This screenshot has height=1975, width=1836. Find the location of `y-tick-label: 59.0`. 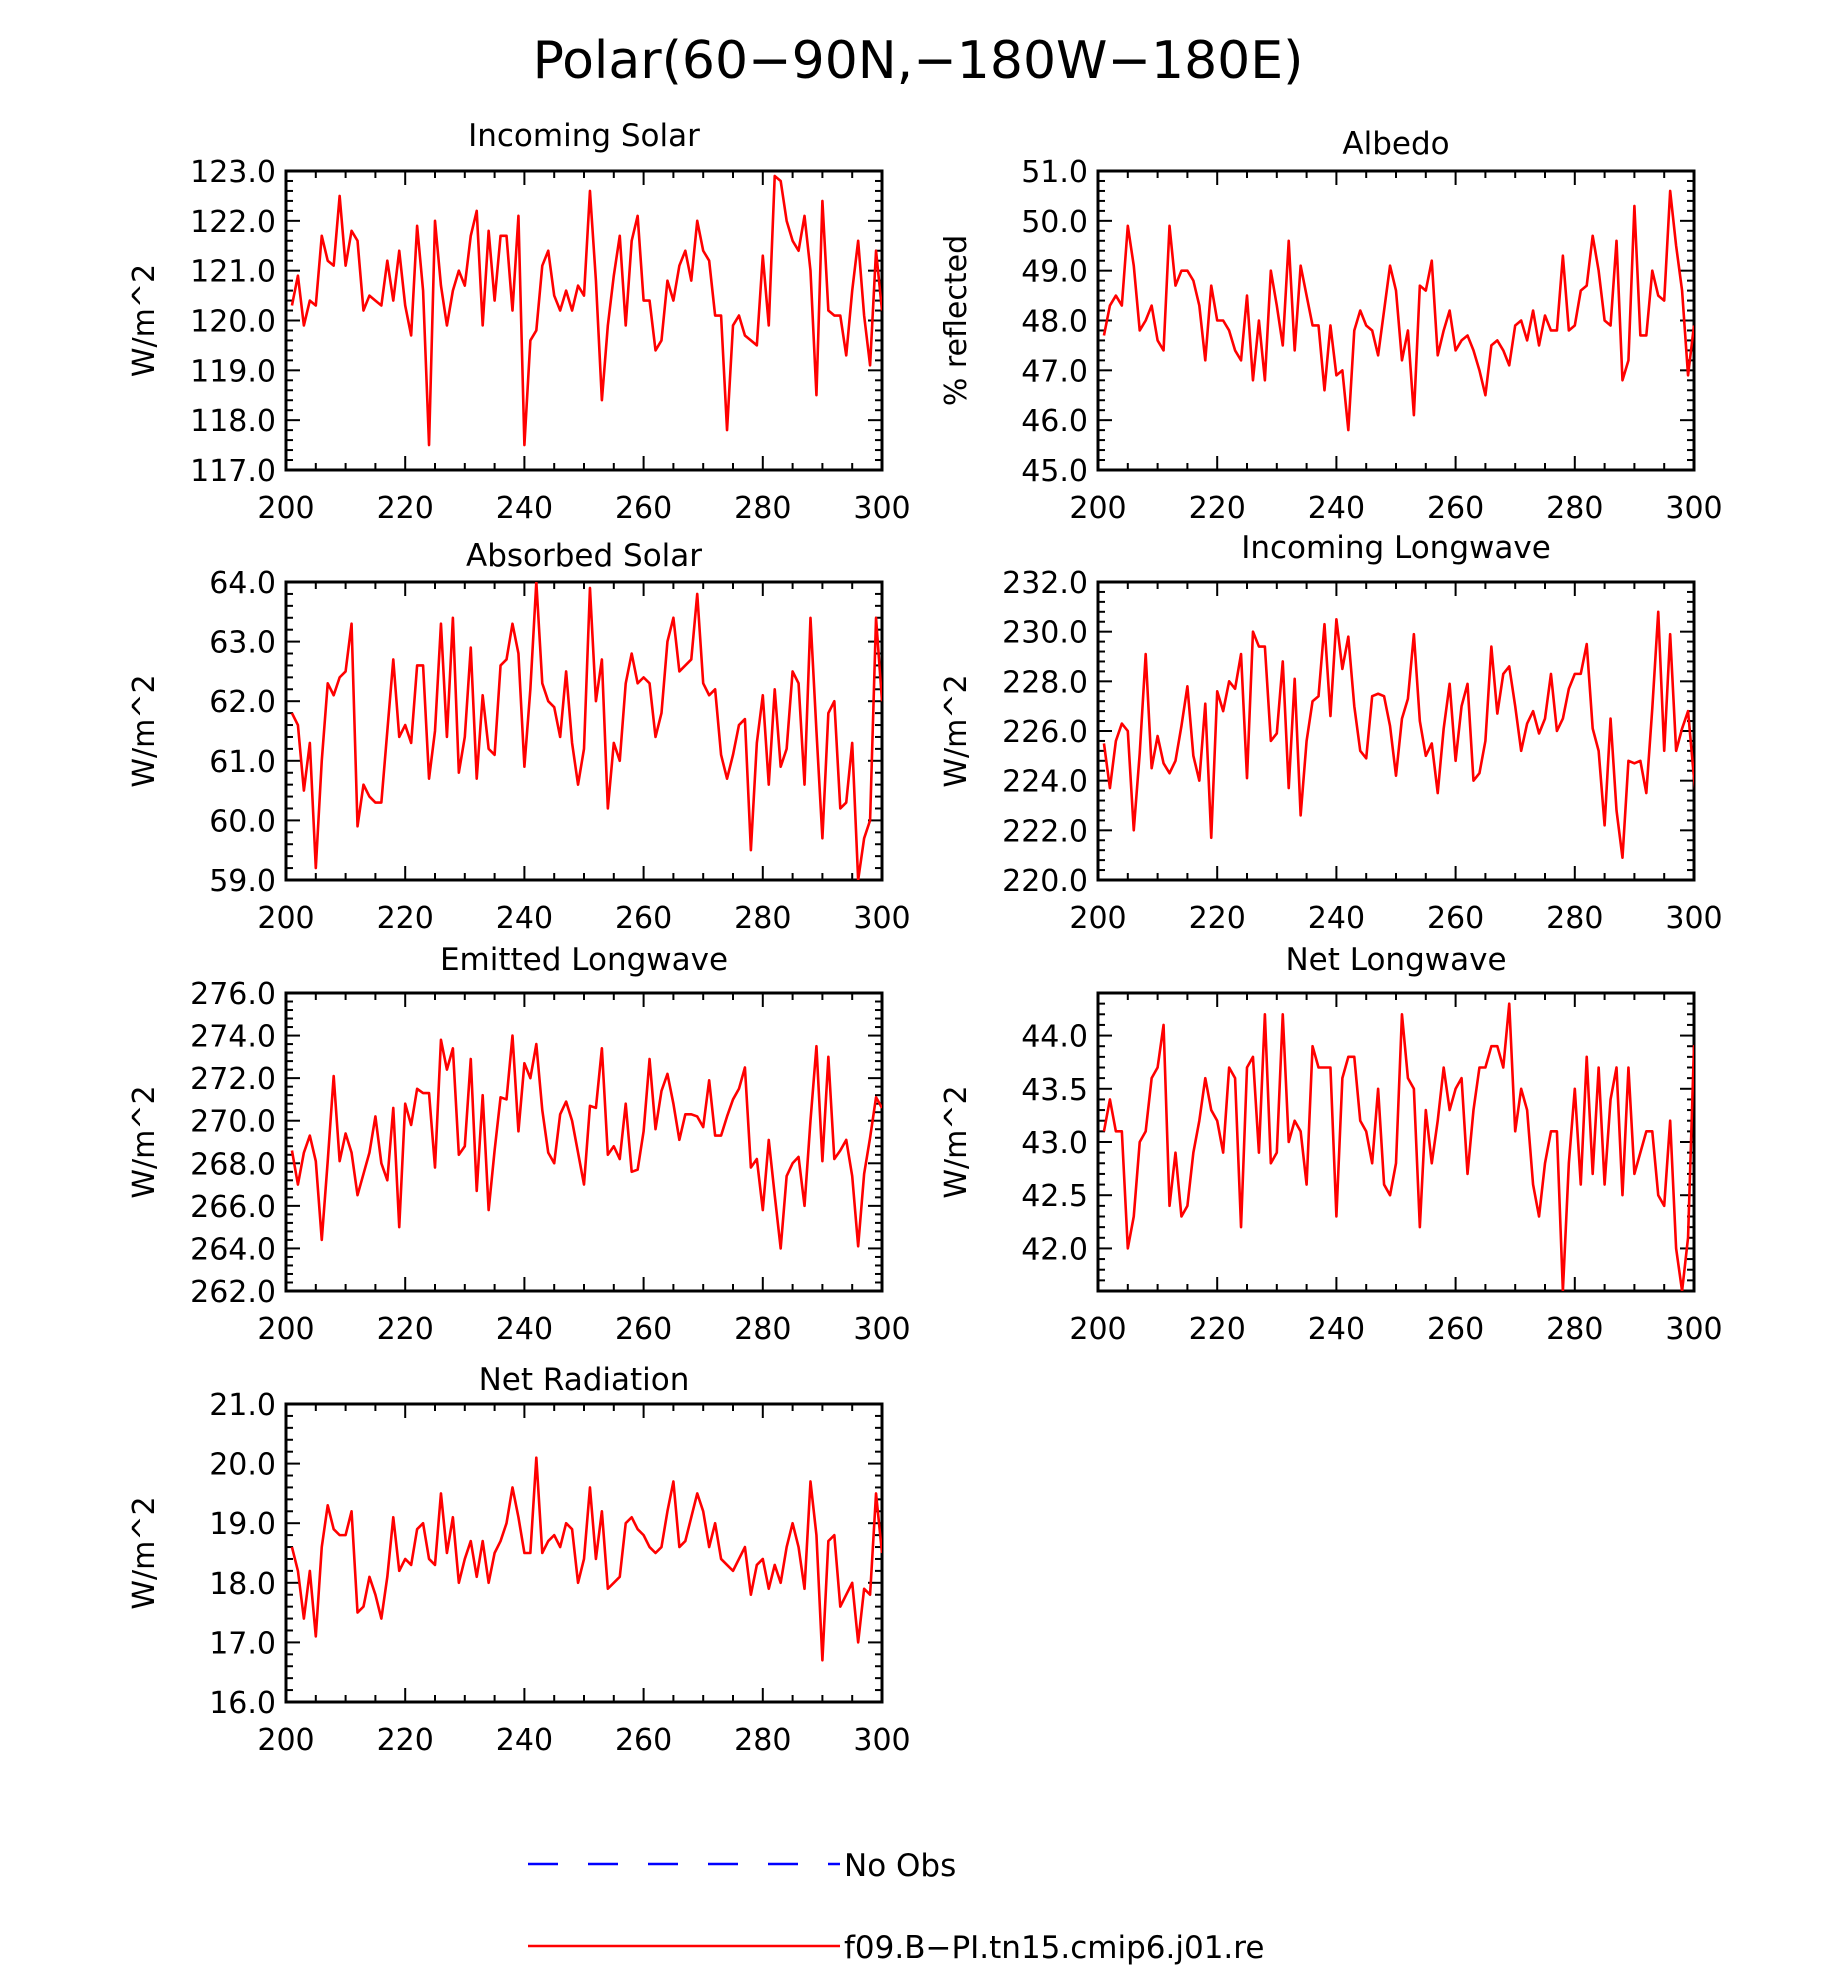

y-tick-label: 59.0 is located at coordinates (242, 881).